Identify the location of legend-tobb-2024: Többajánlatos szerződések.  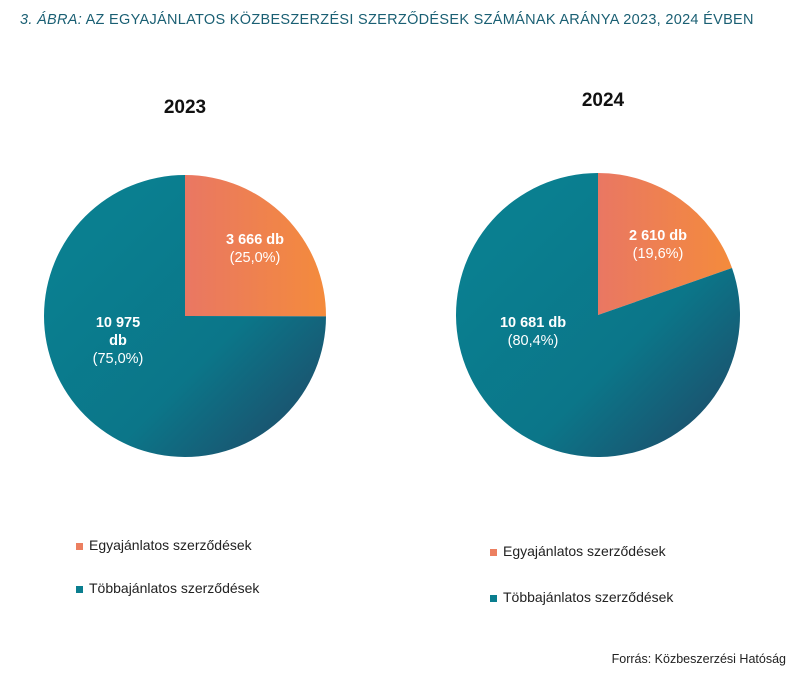
(581, 597).